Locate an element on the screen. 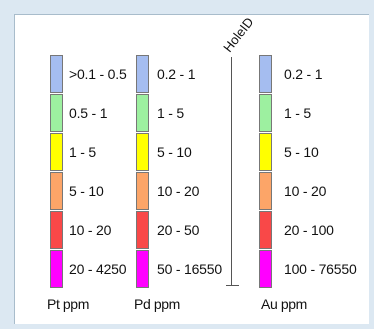  au-range-2: 1 - 5 is located at coordinates (298, 113).